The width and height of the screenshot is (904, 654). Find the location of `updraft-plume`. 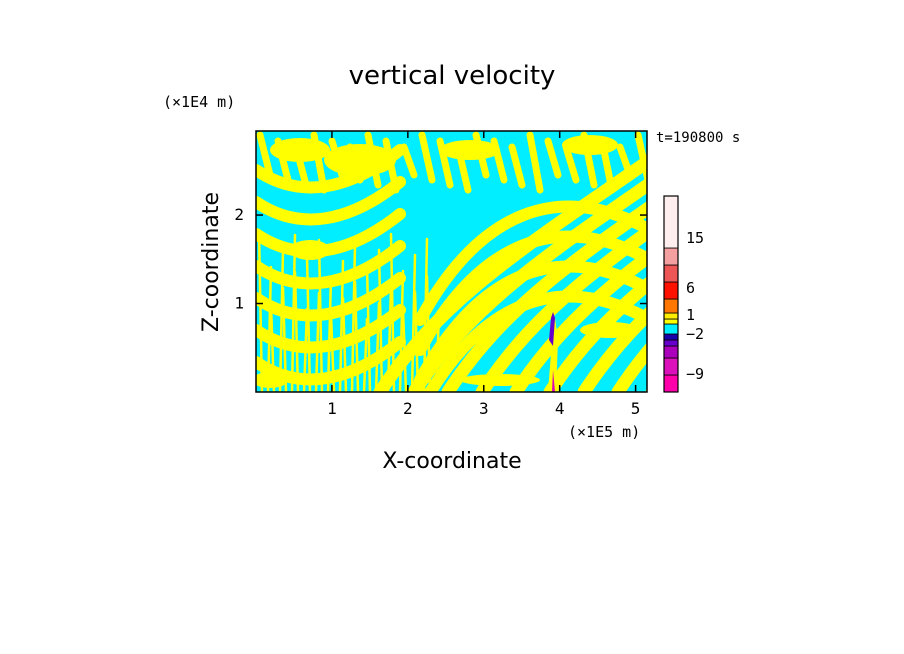

updraft-plume is located at coordinates (553, 355).